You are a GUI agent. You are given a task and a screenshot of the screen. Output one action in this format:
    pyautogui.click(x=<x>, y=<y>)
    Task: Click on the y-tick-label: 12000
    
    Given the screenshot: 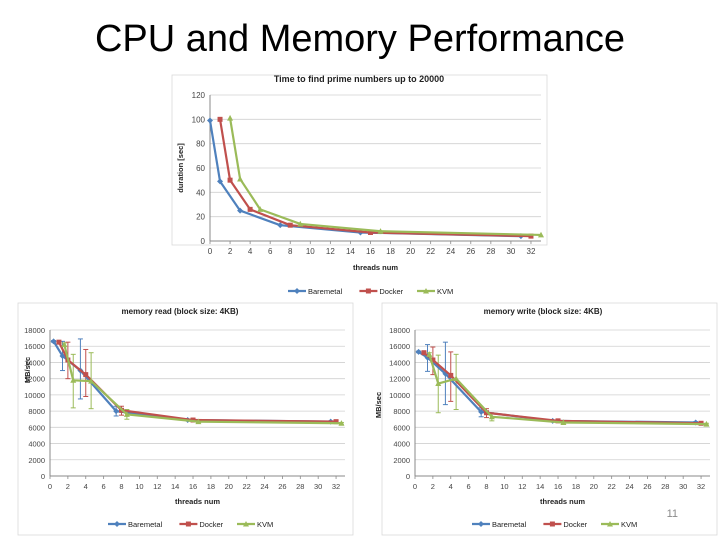 What is the action you would take?
    pyautogui.click(x=34, y=379)
    